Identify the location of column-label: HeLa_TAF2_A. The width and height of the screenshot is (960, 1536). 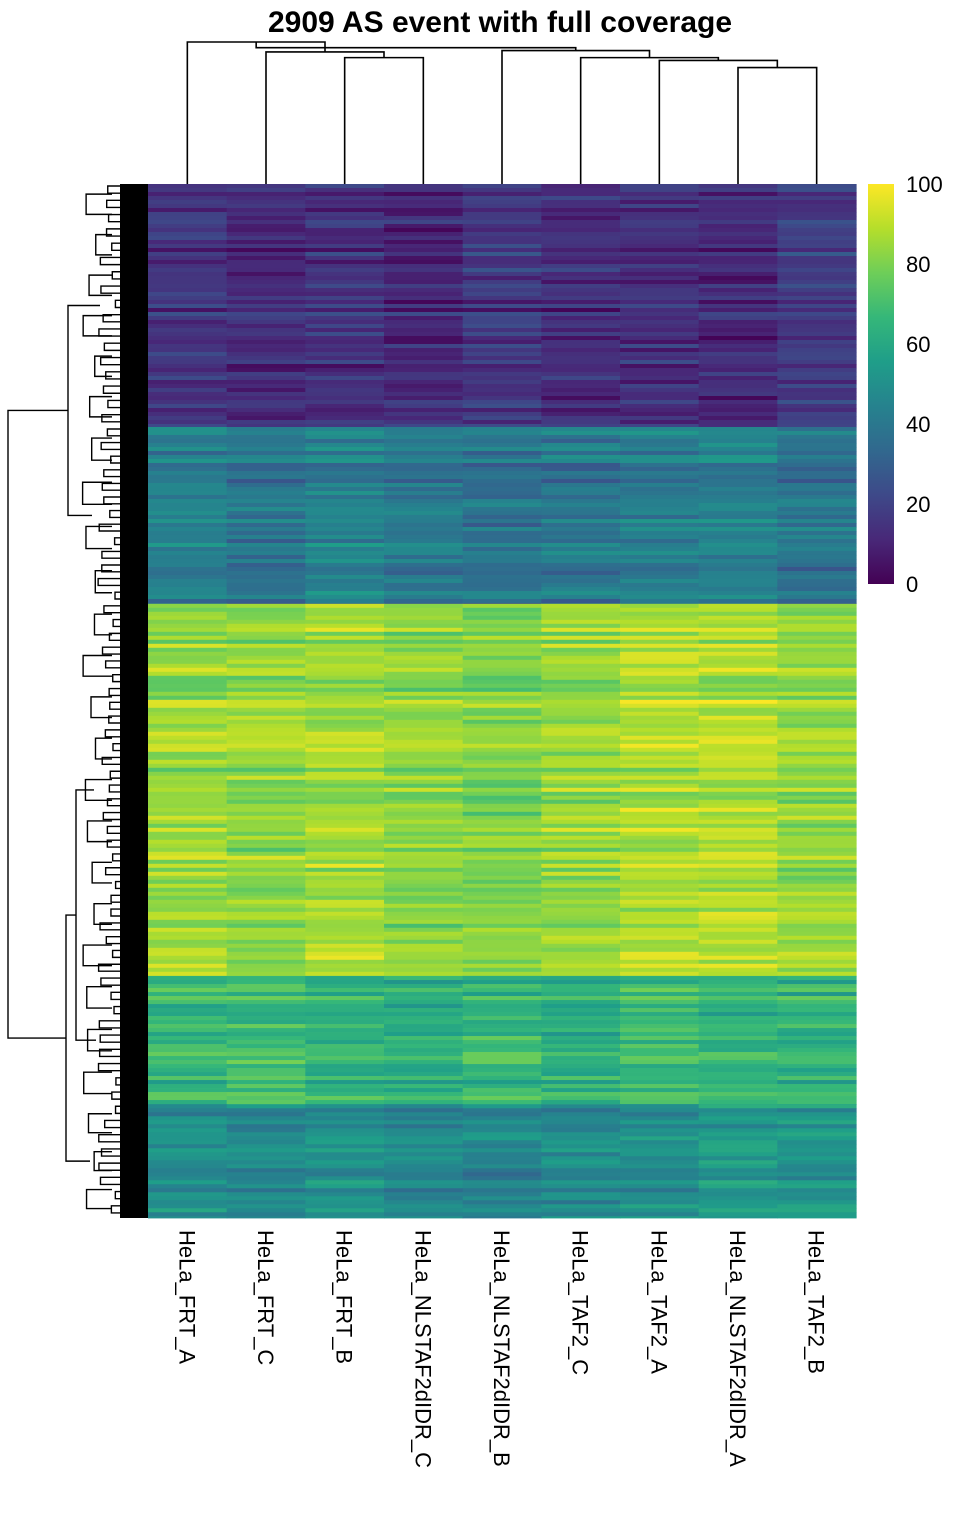
(658, 1302).